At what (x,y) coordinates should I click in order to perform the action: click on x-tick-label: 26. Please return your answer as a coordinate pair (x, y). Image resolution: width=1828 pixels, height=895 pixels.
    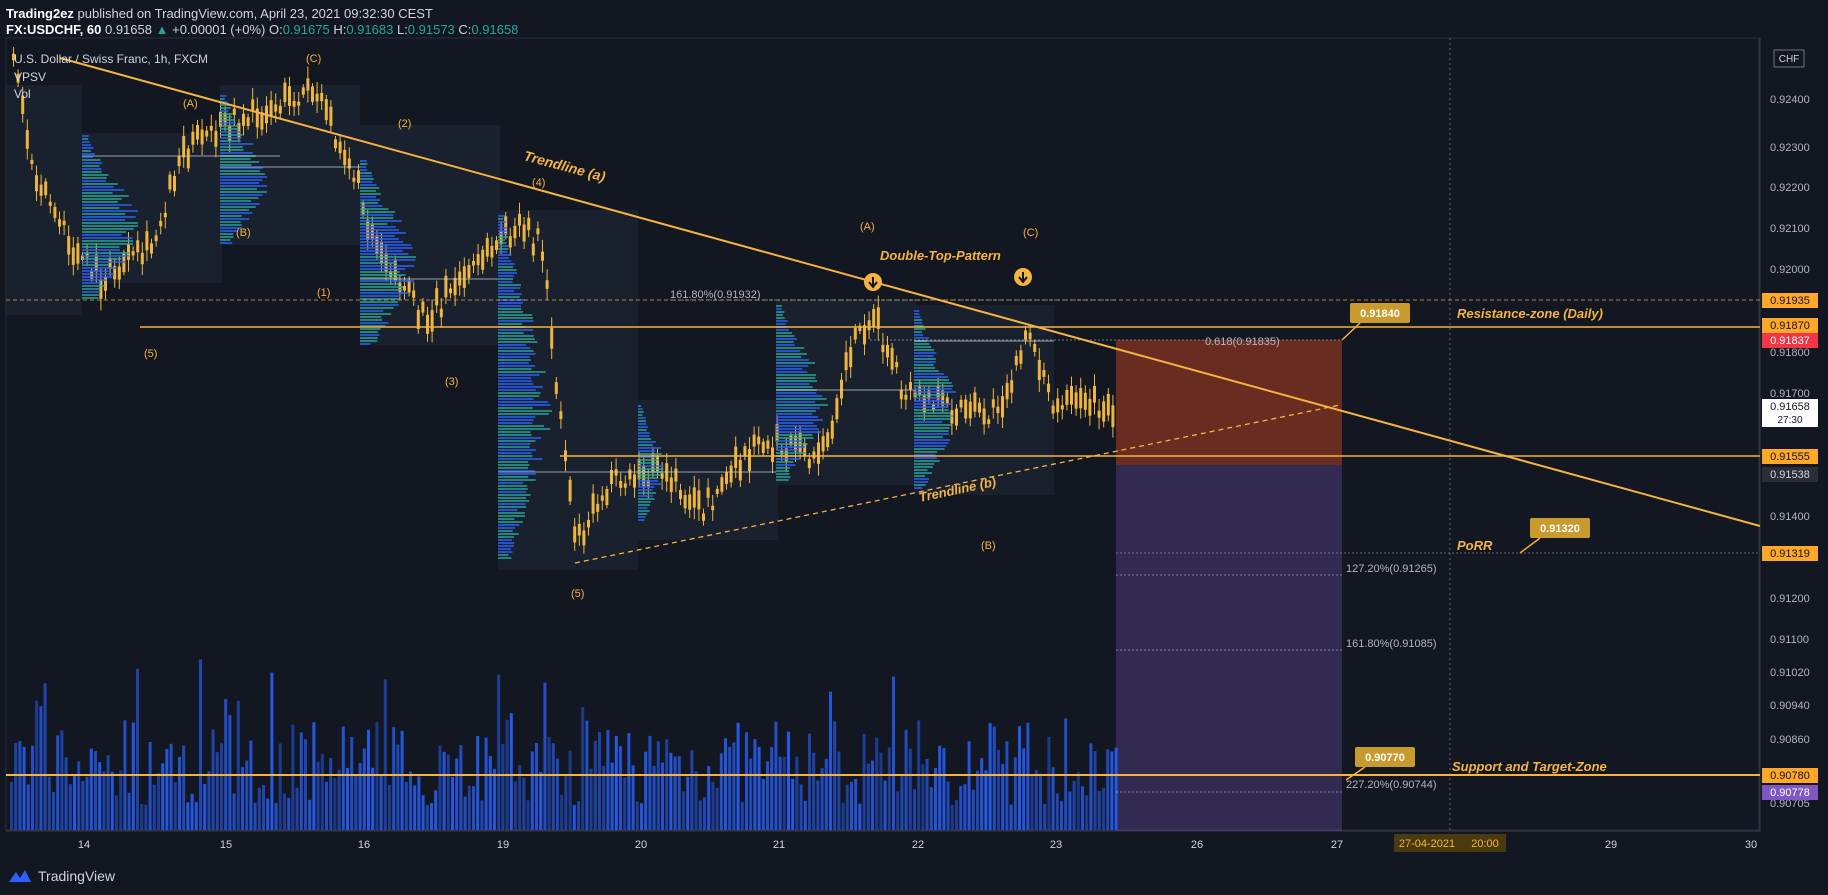
    Looking at the image, I should click on (1197, 845).